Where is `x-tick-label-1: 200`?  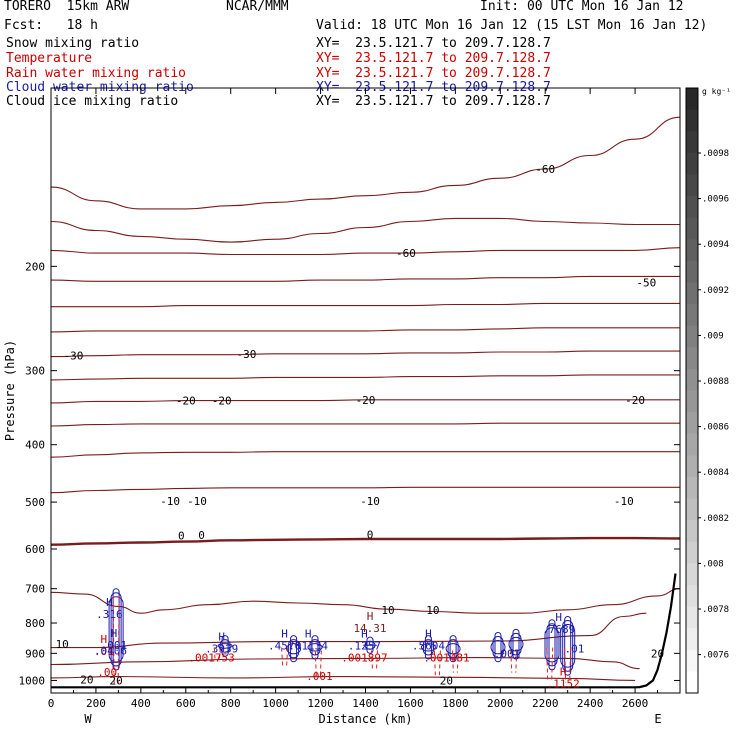
x-tick-label-1: 200 is located at coordinates (96, 703).